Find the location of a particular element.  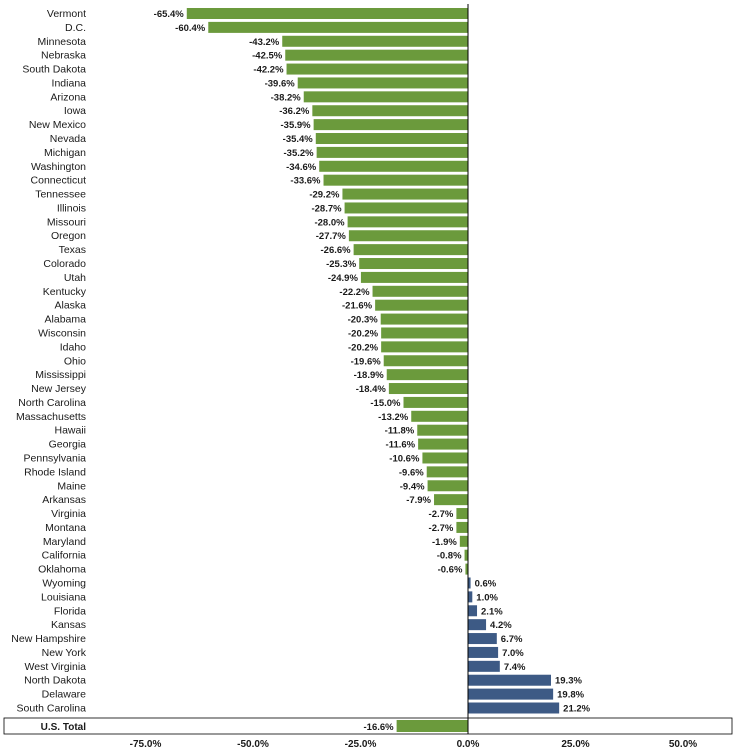

category-label: Kansas is located at coordinates (68, 625).